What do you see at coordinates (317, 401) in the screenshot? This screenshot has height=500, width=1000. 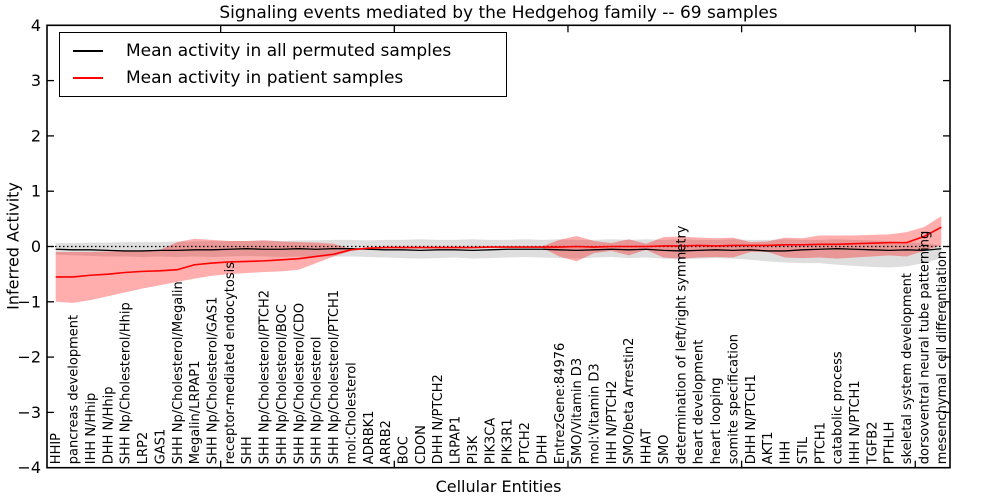 I see `x-category-label: SHH Np/Cholesterol` at bounding box center [317, 401].